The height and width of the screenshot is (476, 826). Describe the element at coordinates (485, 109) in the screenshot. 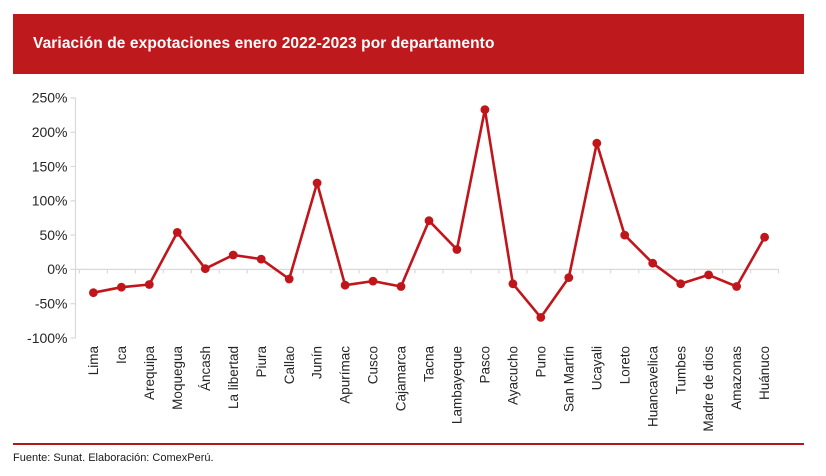

I see `data-point-pasco` at that location.